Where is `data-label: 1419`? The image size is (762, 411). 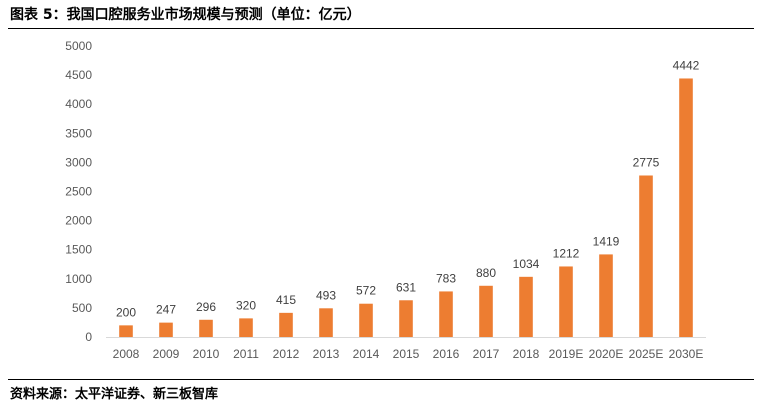
data-label: 1419 is located at coordinates (606, 241).